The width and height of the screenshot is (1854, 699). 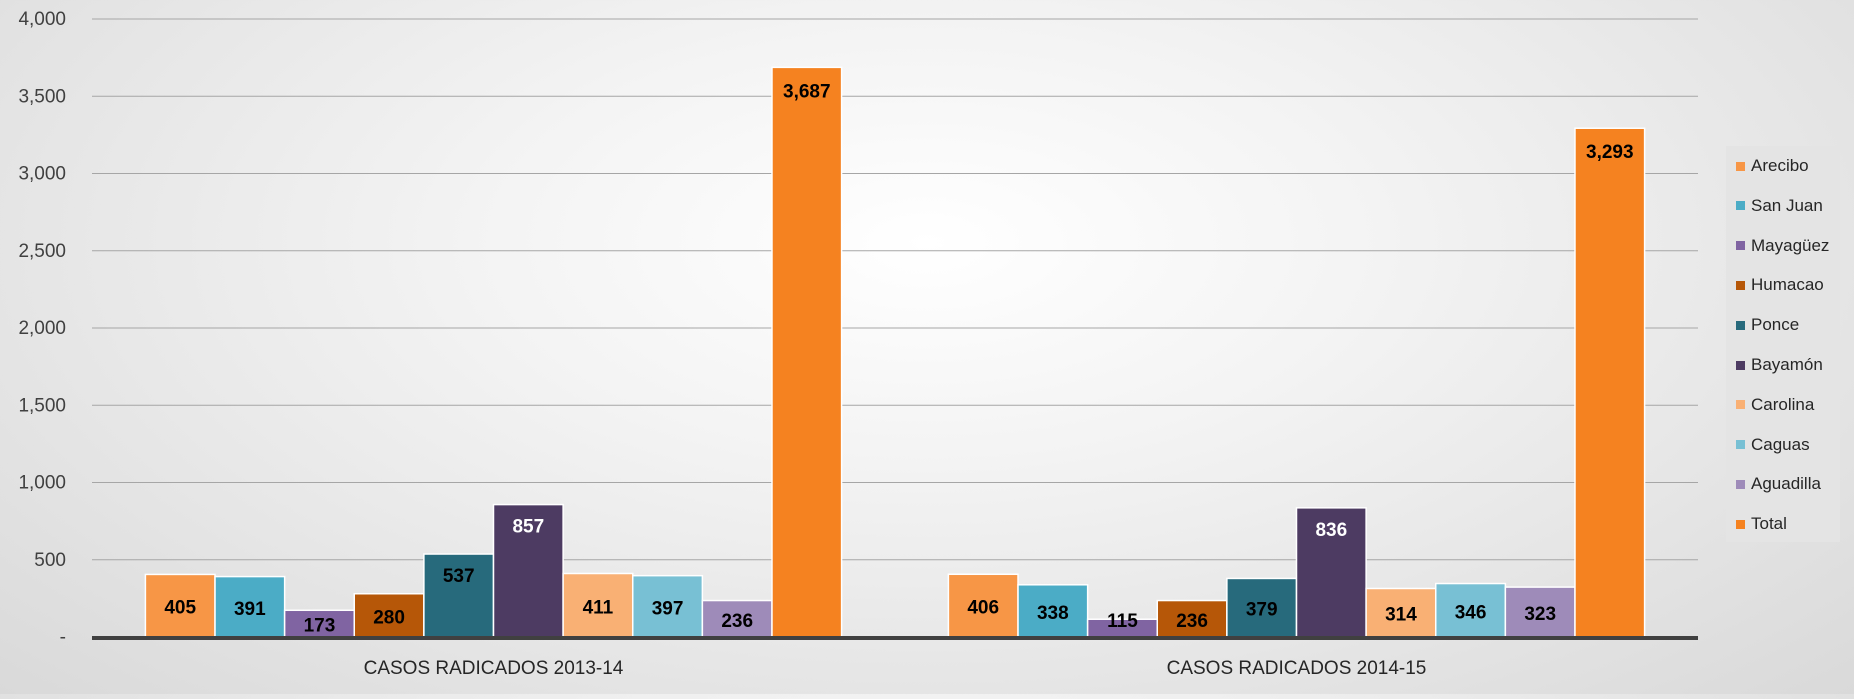 What do you see at coordinates (1122, 621) in the screenshot?
I see `data-label: 115` at bounding box center [1122, 621].